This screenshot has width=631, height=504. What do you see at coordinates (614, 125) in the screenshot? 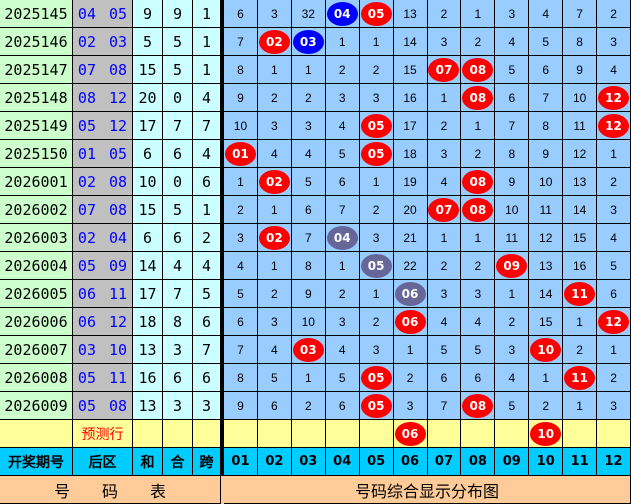
I see `number-ball-red: 12` at bounding box center [614, 125].